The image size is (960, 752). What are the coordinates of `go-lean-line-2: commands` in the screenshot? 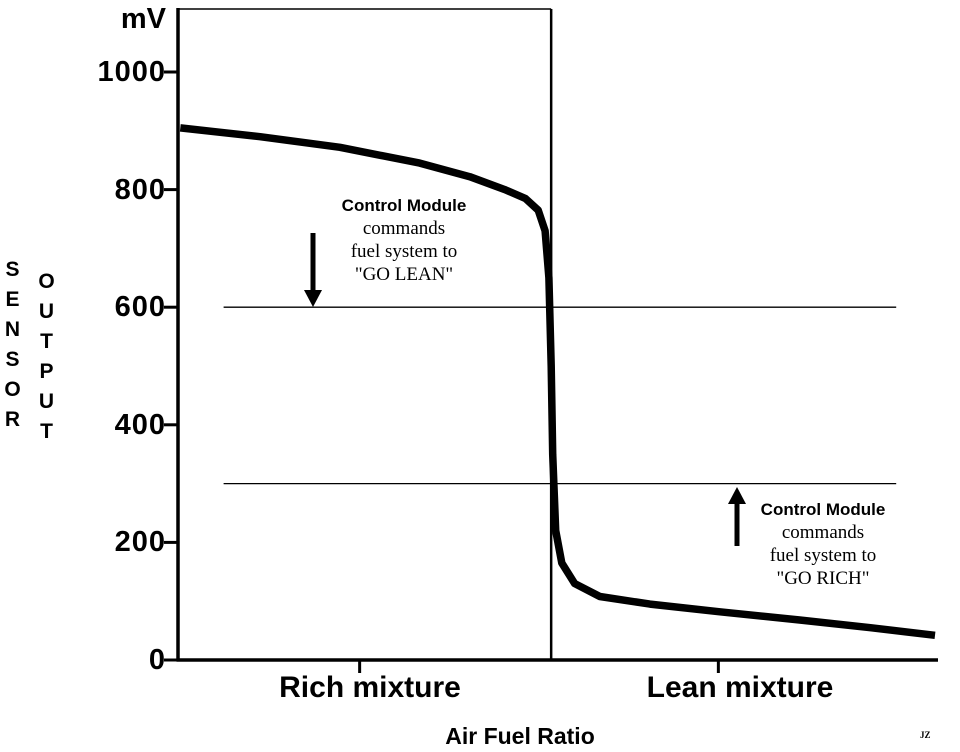 It's located at (404, 228).